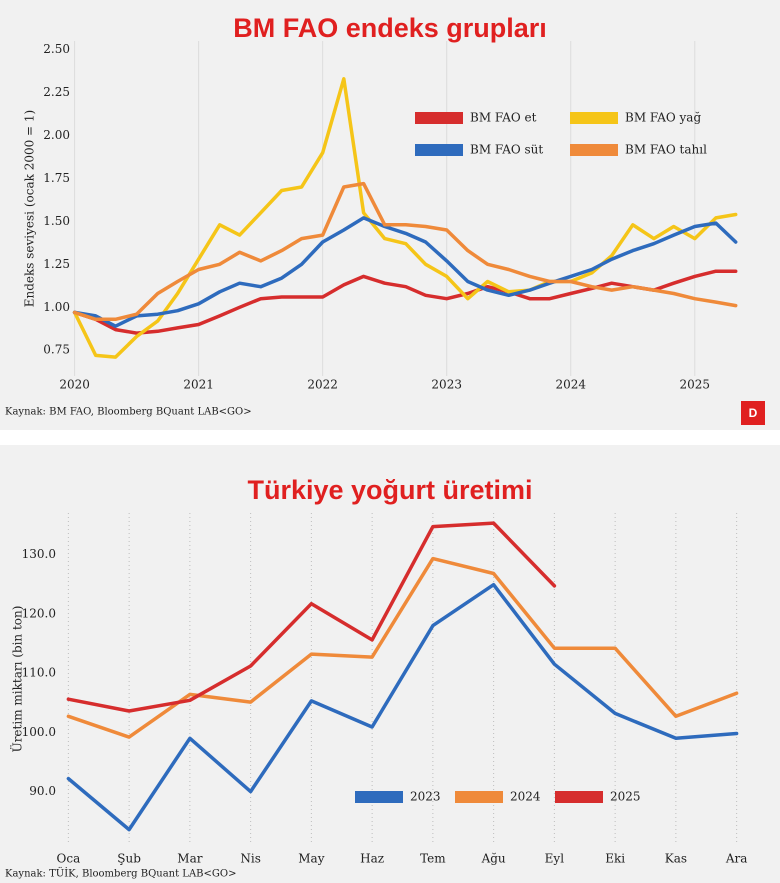 This screenshot has width=780, height=883. What do you see at coordinates (666, 150) in the screenshot?
I see `legend-label: BM FAO tahıl` at bounding box center [666, 150].